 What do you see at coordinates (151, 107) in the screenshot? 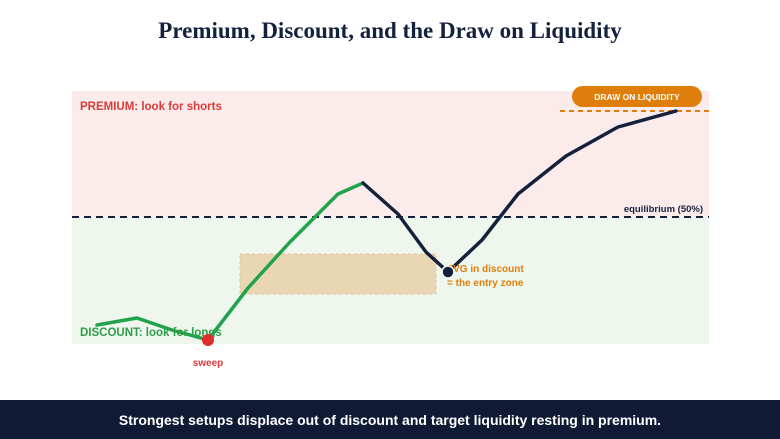
I see `premium-label: PREMIUM: look for shorts` at bounding box center [151, 107].